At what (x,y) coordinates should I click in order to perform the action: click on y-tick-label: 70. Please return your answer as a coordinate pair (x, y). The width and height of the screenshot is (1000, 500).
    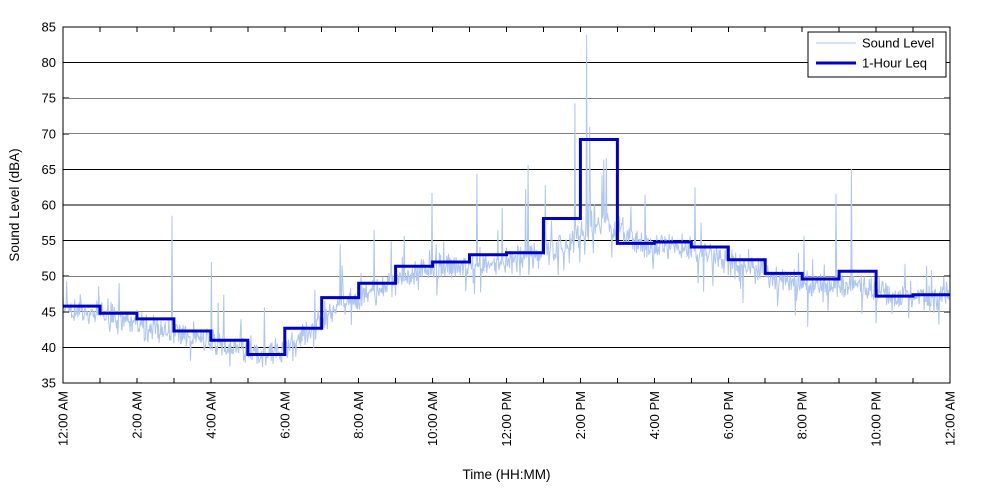
    Looking at the image, I should click on (49, 133).